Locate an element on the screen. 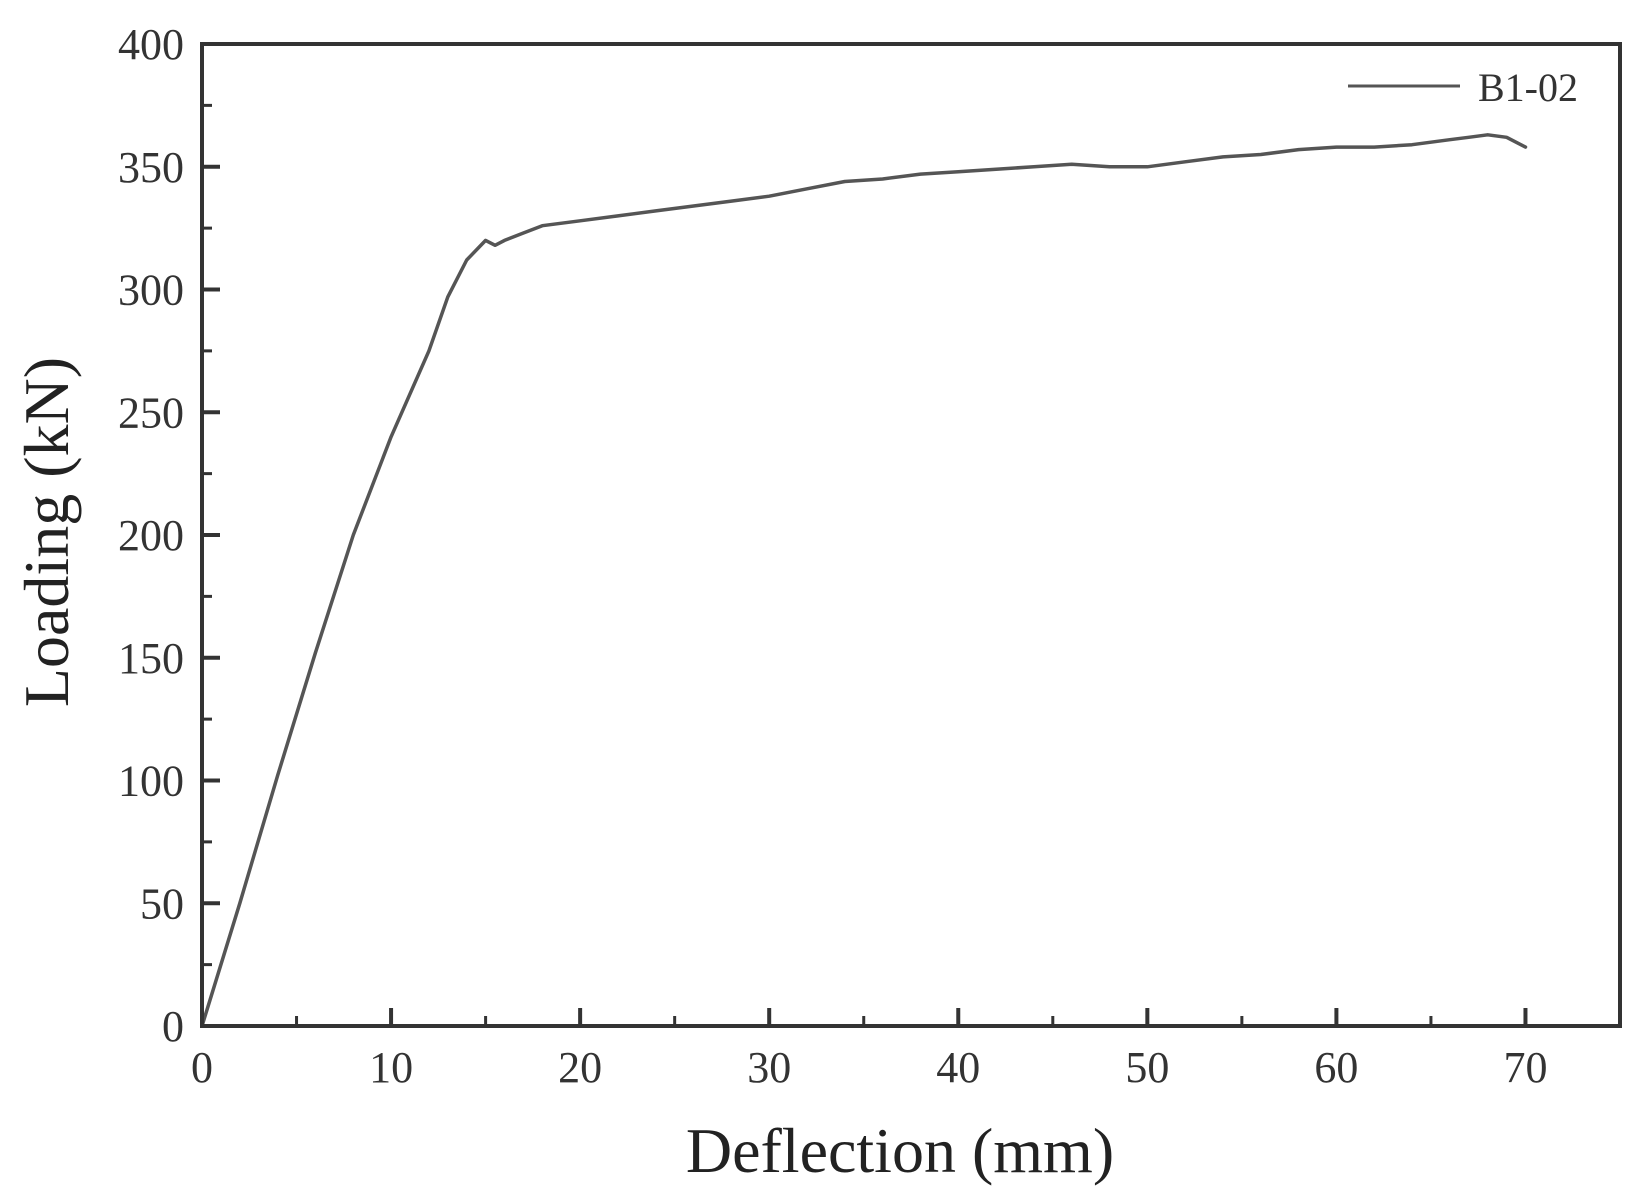 This screenshot has height=1197, width=1642. y-tick-label: 0 is located at coordinates (173, 1026).